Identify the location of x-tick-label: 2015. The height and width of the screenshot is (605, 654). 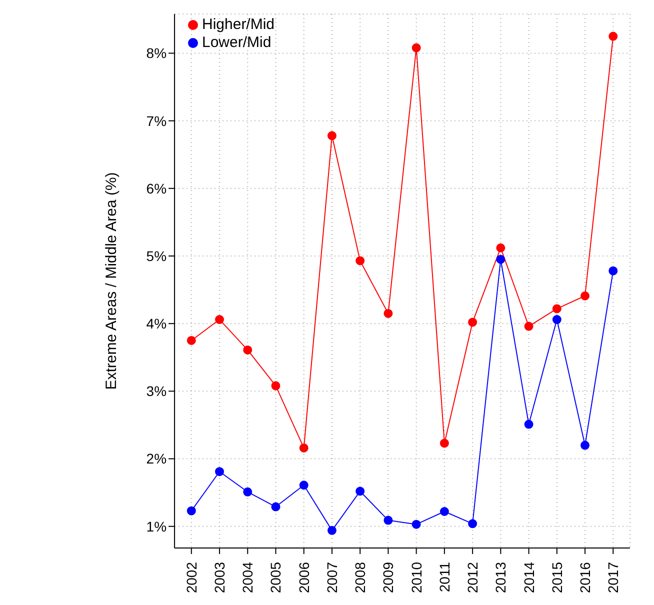
(556, 578).